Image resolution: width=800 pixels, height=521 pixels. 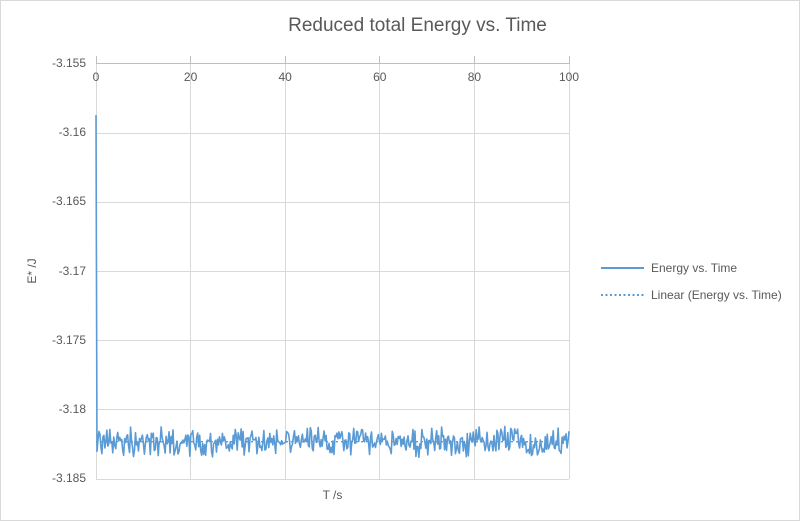 What do you see at coordinates (72, 270) in the screenshot?
I see `y-tick-label: -3.17` at bounding box center [72, 270].